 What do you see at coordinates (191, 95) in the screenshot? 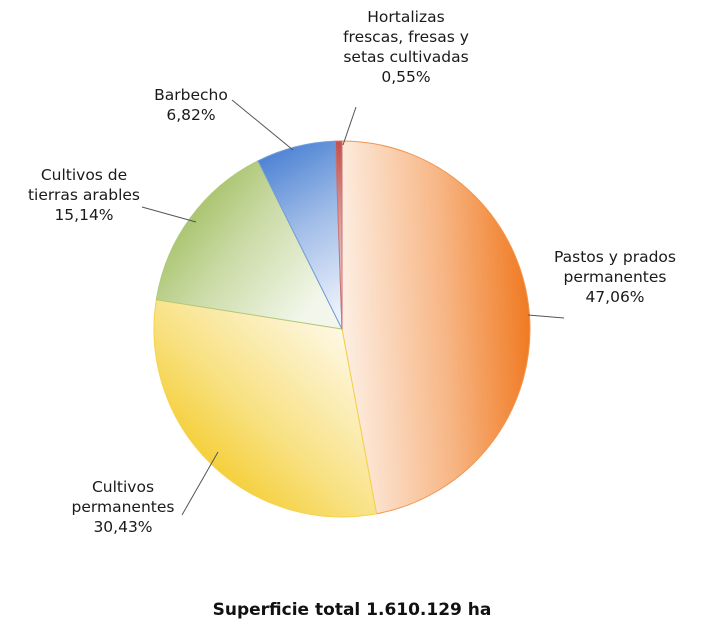
I see `slice-category-label: Barbecho` at bounding box center [191, 95].